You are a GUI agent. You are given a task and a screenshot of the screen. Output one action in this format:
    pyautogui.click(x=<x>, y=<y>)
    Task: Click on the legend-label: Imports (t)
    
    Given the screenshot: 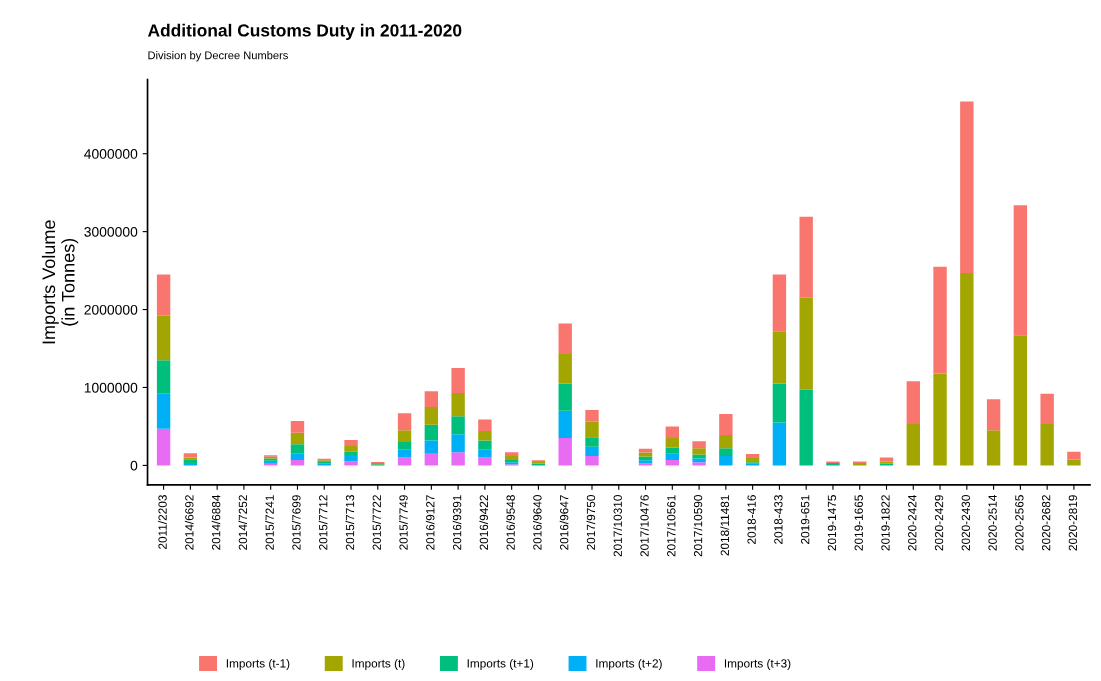 What is the action you would take?
    pyautogui.click(x=378, y=664)
    